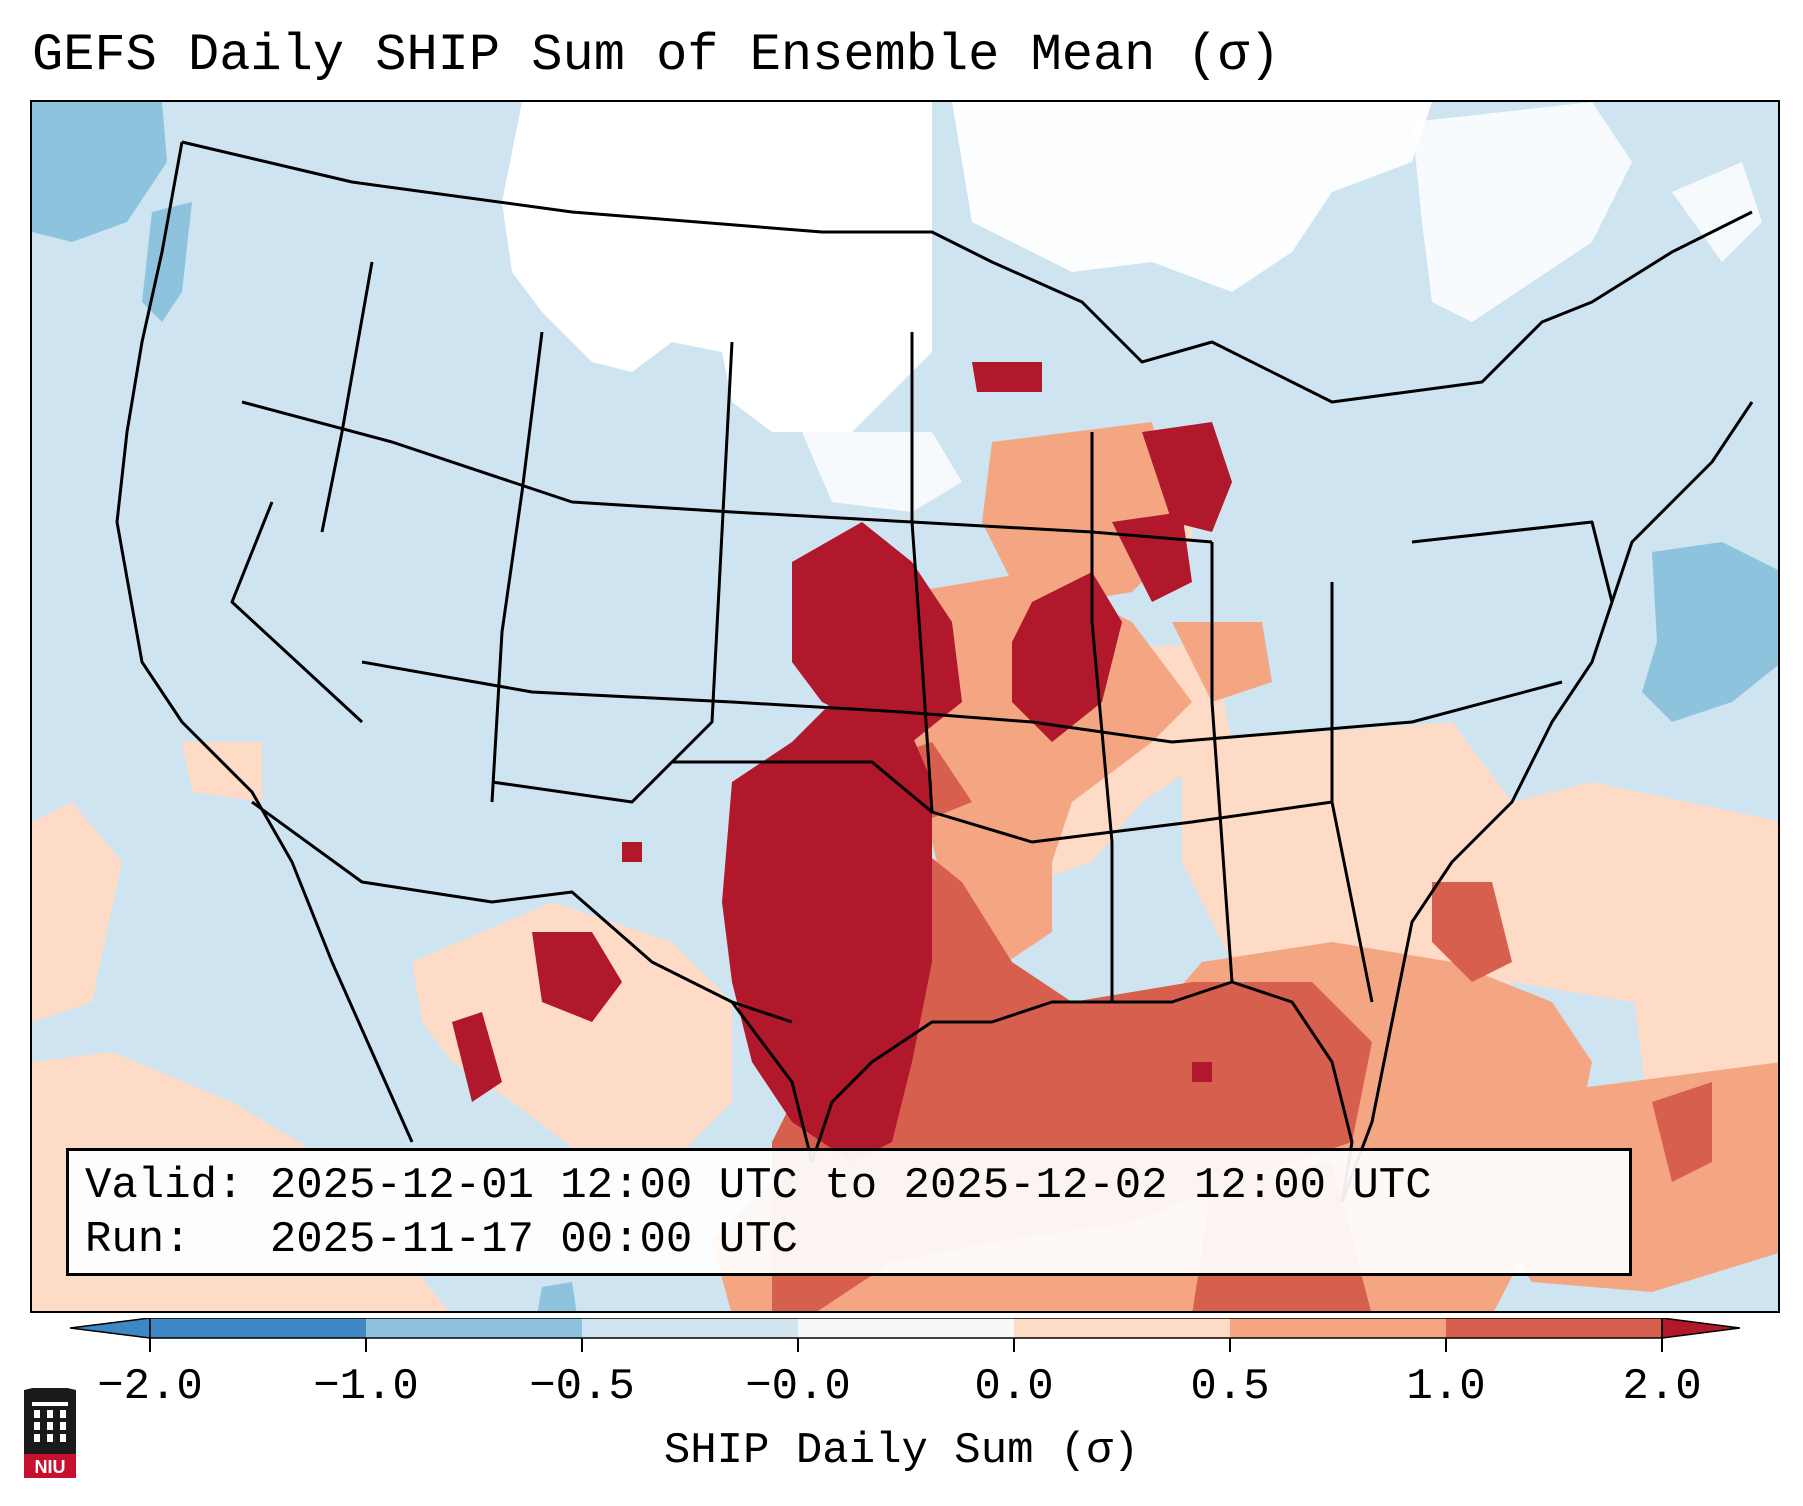  What do you see at coordinates (1230, 1387) in the screenshot?
I see `colorbar-tick-label: 0.5` at bounding box center [1230, 1387].